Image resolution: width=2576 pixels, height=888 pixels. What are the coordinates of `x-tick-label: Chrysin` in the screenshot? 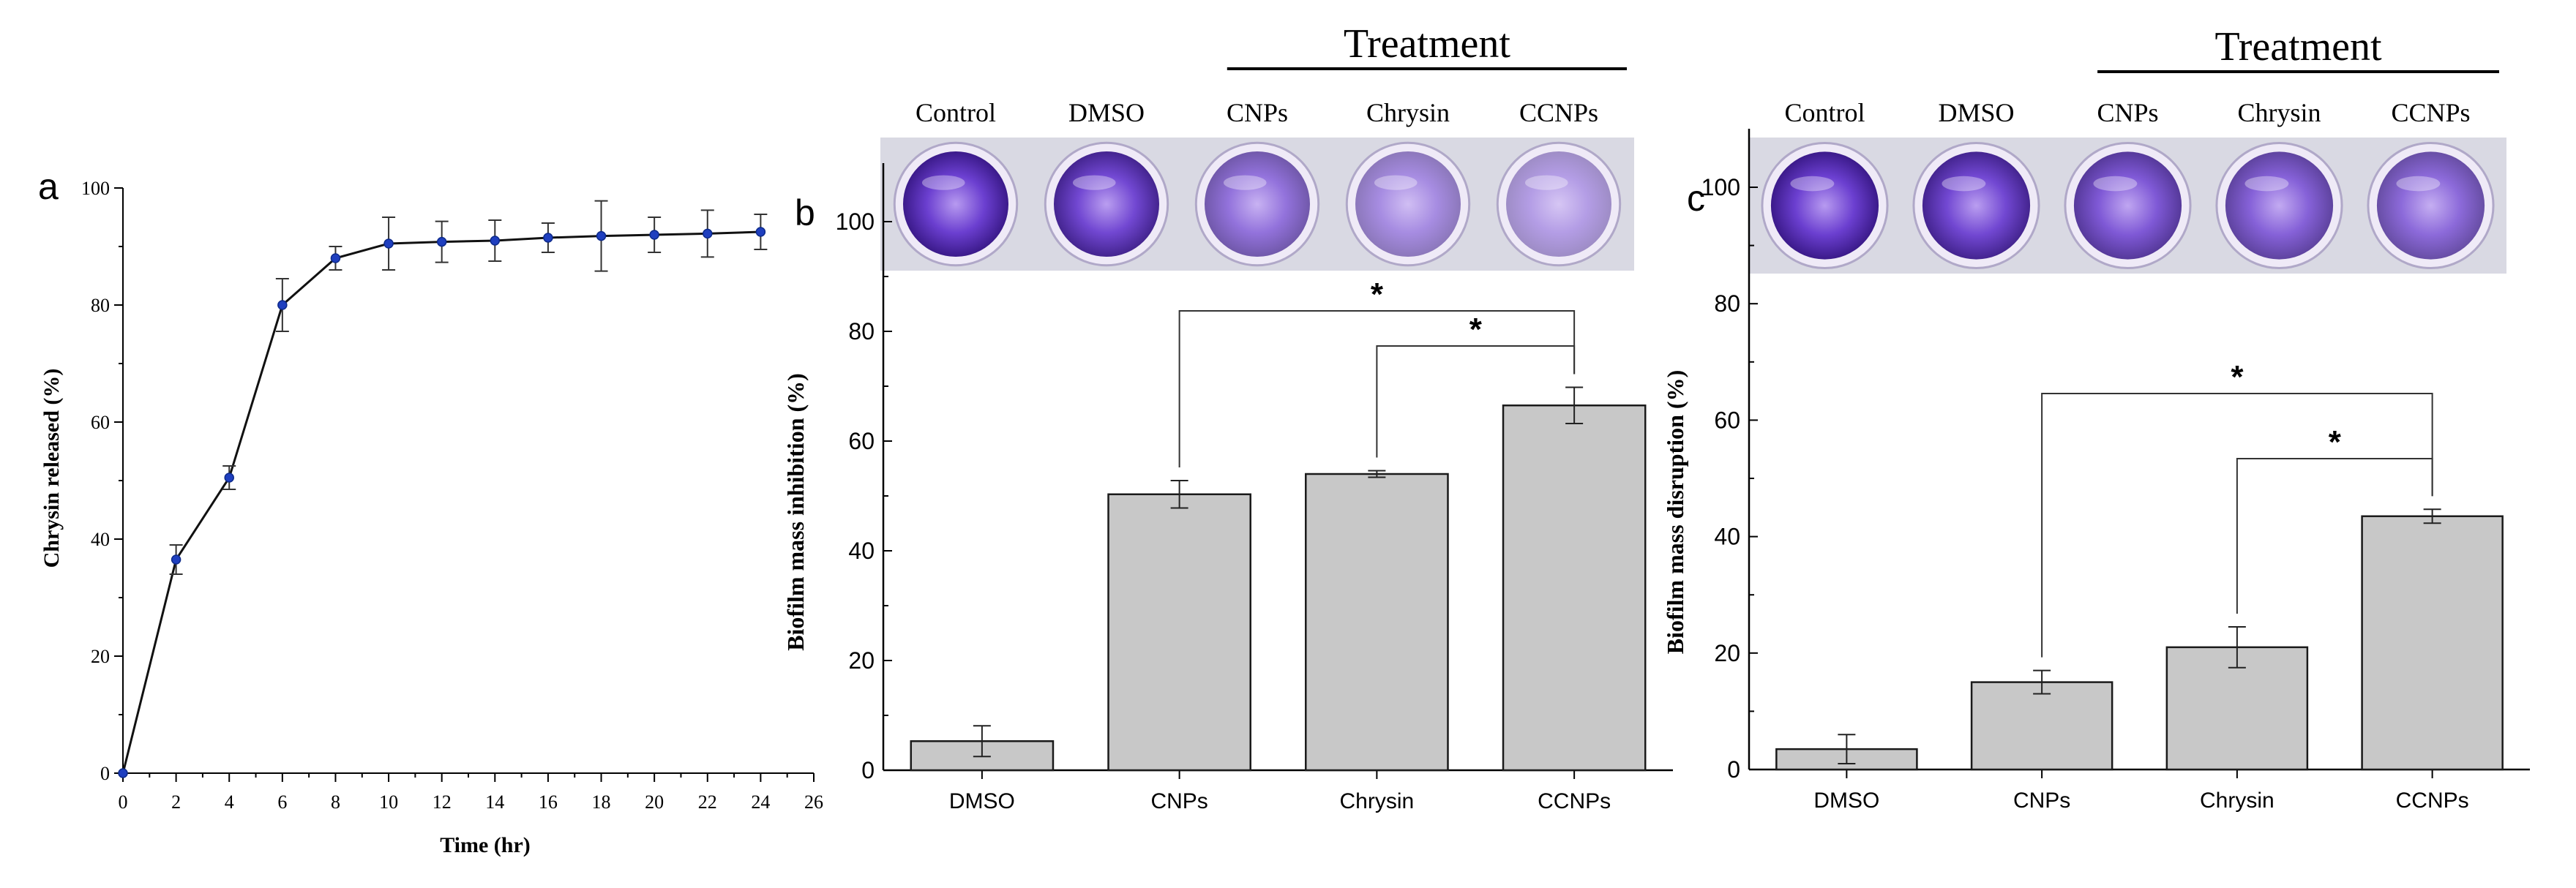 It's located at (1377, 801).